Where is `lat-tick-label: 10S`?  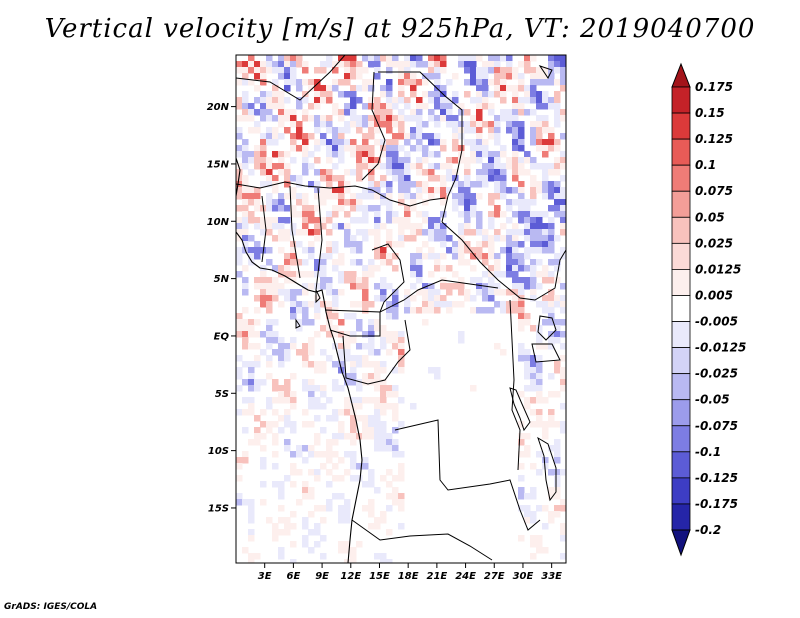 lat-tick-label: 10S is located at coordinates (218, 451).